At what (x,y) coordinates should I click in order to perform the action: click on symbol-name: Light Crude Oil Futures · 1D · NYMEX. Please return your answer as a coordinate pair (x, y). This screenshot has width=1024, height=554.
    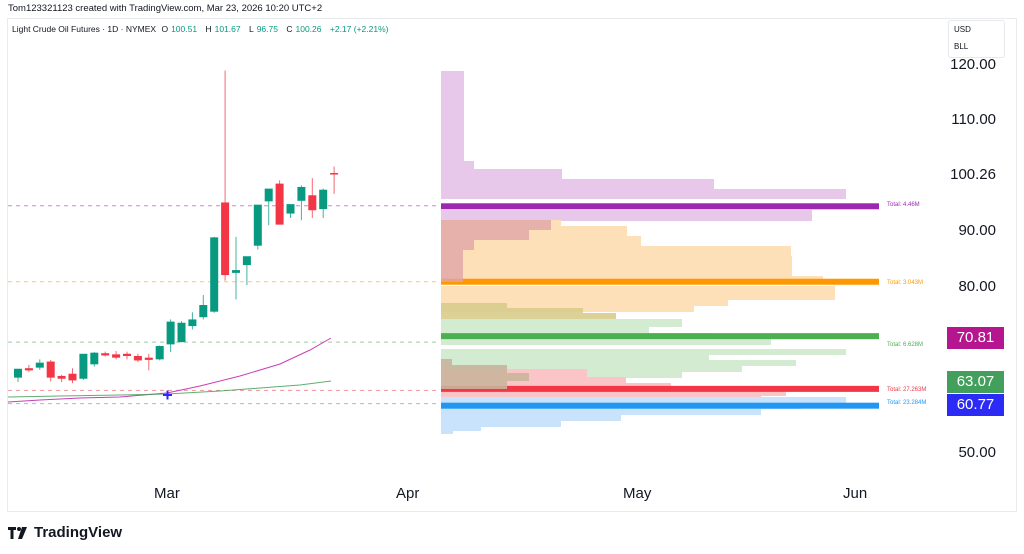
    Looking at the image, I should click on (84, 29).